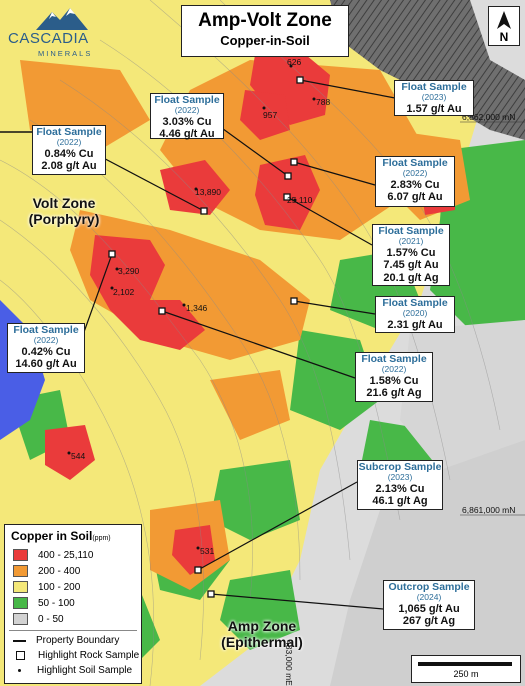 The height and width of the screenshot is (686, 525). I want to click on callout-year: (2020), so click(415, 313).